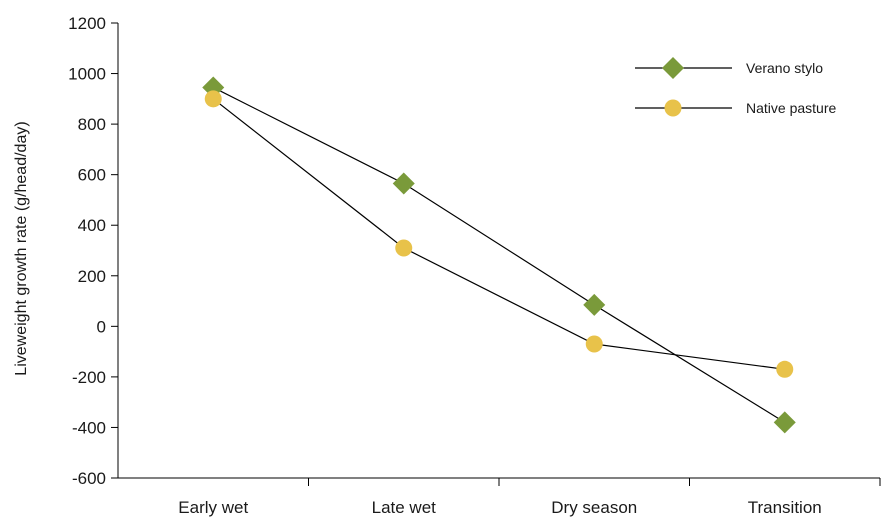  What do you see at coordinates (594, 507) in the screenshot?
I see `x-tick-label: Dry season` at bounding box center [594, 507].